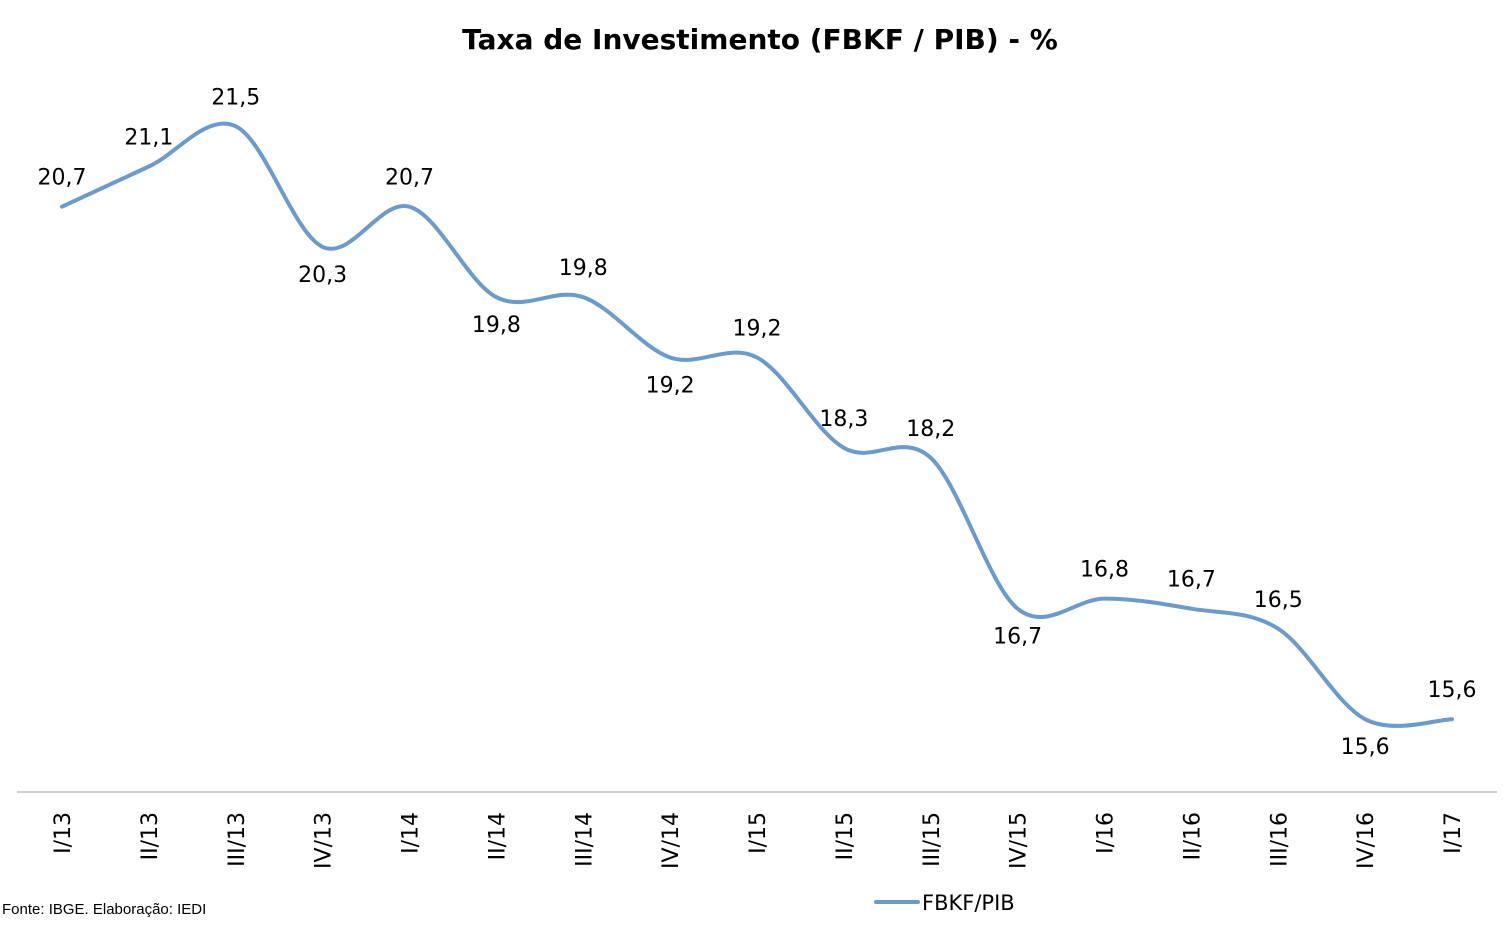  Describe the element at coordinates (760, 39) in the screenshot. I see `chart-title: Taxa de Investimento (FBKF / PIB) - %` at that location.